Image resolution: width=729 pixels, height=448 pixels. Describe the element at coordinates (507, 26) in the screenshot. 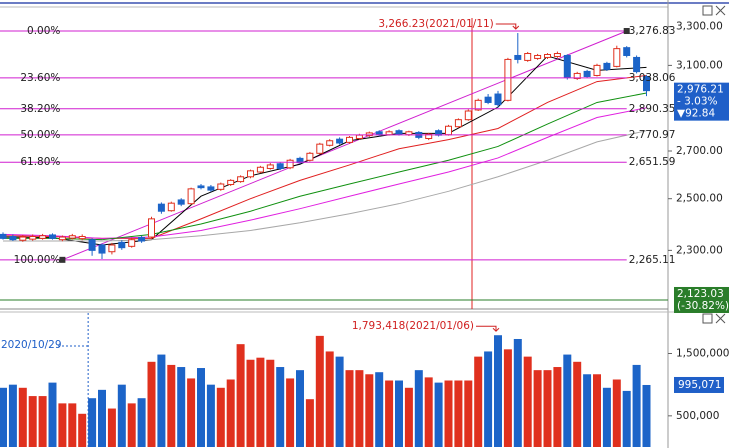

I see `annotation-arrow` at that location.